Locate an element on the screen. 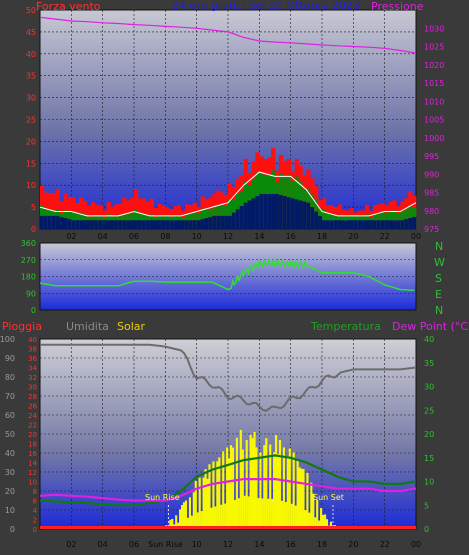 The image size is (469, 555). wind-tick-label: 45 is located at coordinates (31, 32).